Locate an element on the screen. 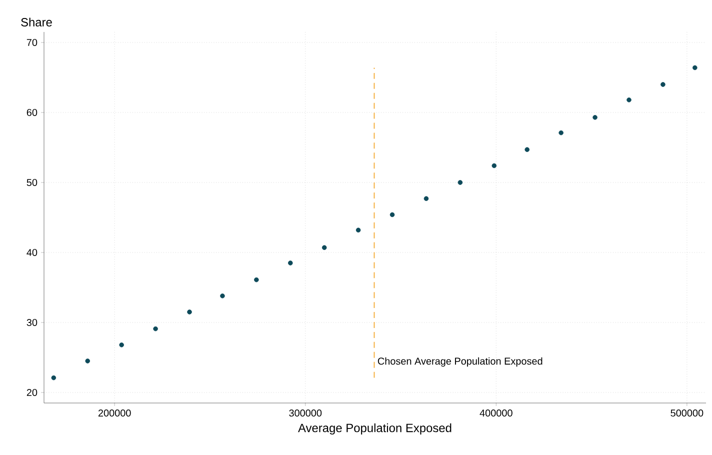  y-tick-label: 50 is located at coordinates (32, 182).